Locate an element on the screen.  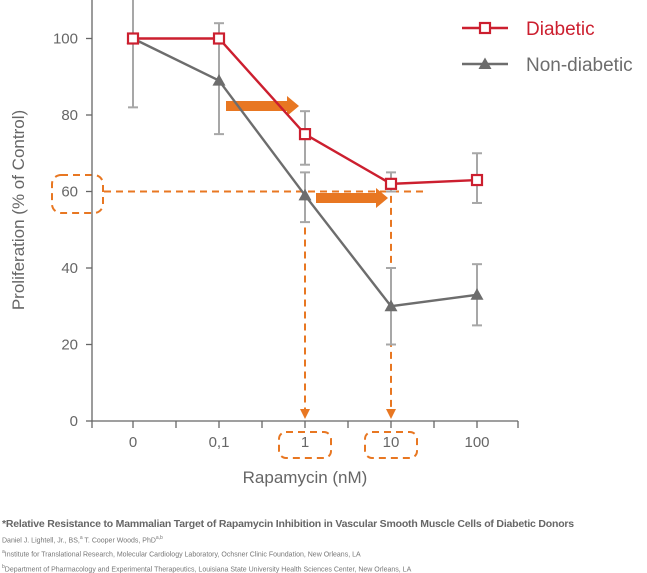
x-tick-1-highlight-box is located at coordinates (305, 445).